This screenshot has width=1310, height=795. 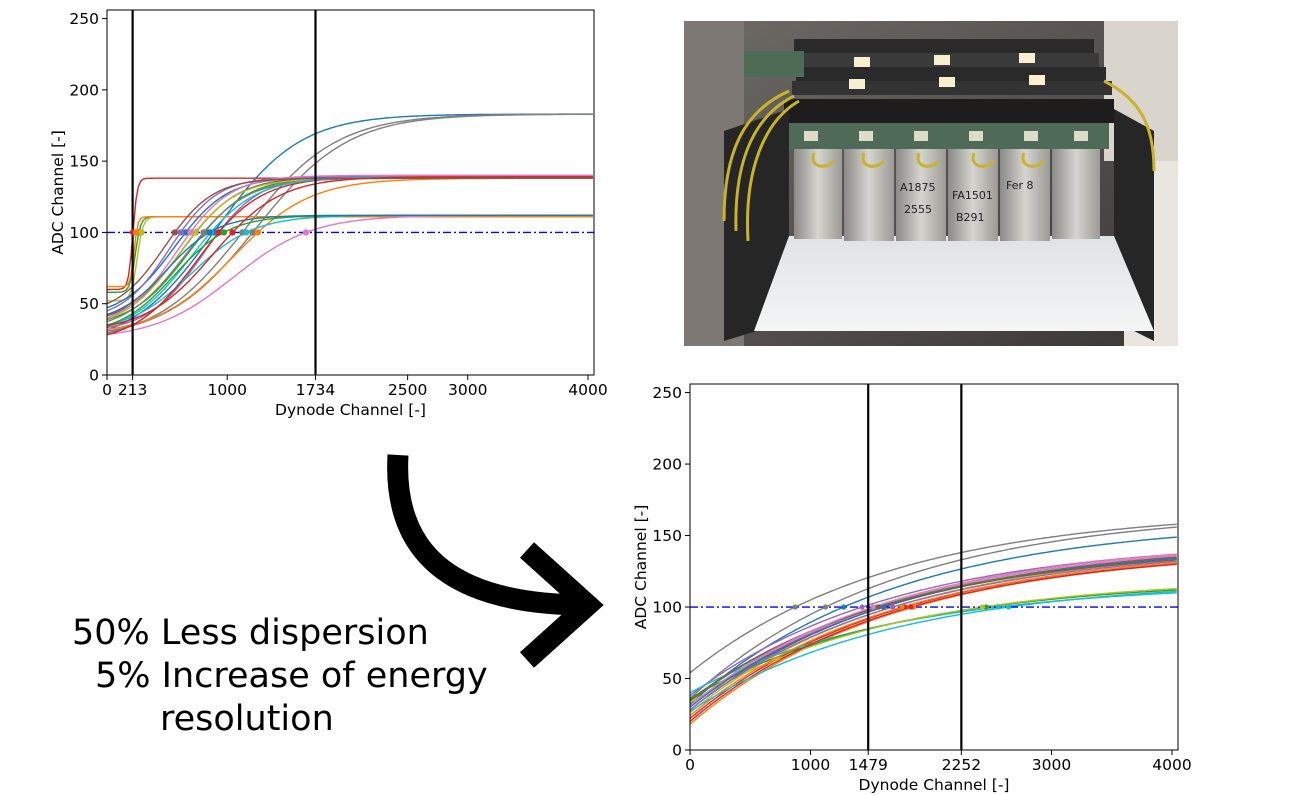 I want to click on x-tick-label: 2500, so click(x=407, y=390).